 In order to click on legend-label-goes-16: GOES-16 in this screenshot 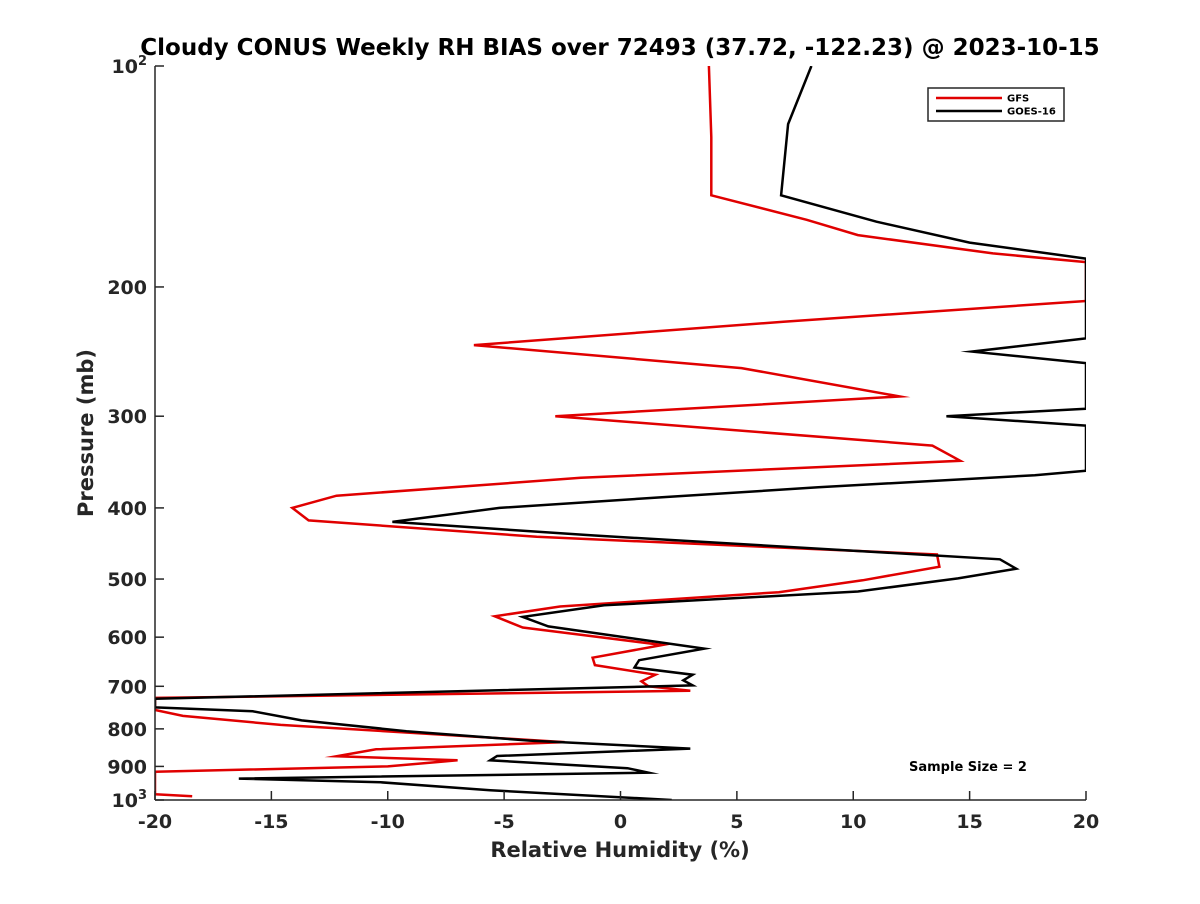, I will do `click(1031, 112)`.